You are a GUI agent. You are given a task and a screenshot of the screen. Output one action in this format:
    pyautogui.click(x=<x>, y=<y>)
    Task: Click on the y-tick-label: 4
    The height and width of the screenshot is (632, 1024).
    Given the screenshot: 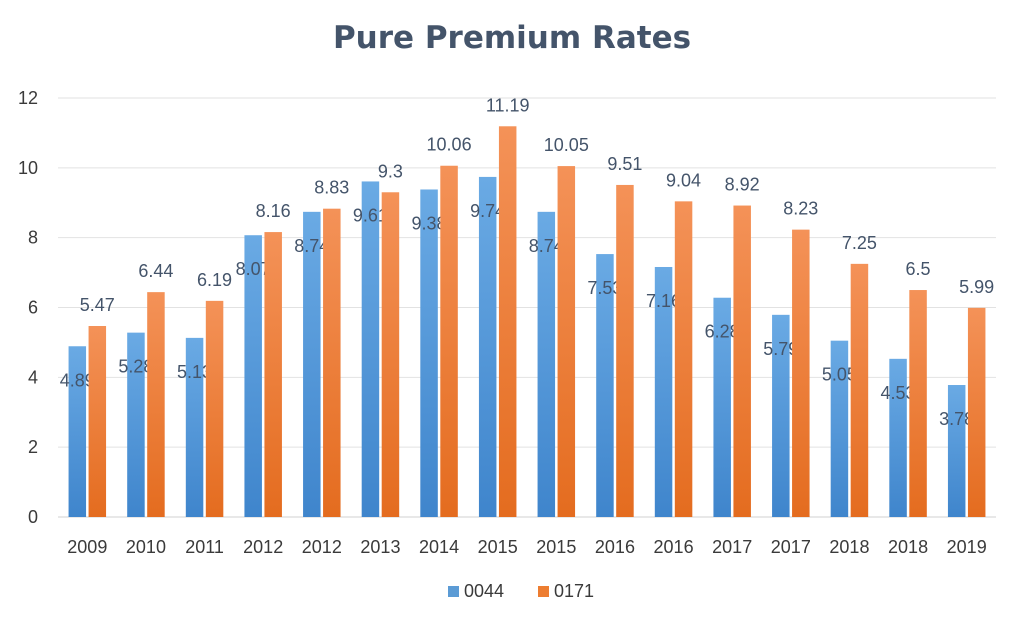 What is the action you would take?
    pyautogui.click(x=33, y=377)
    